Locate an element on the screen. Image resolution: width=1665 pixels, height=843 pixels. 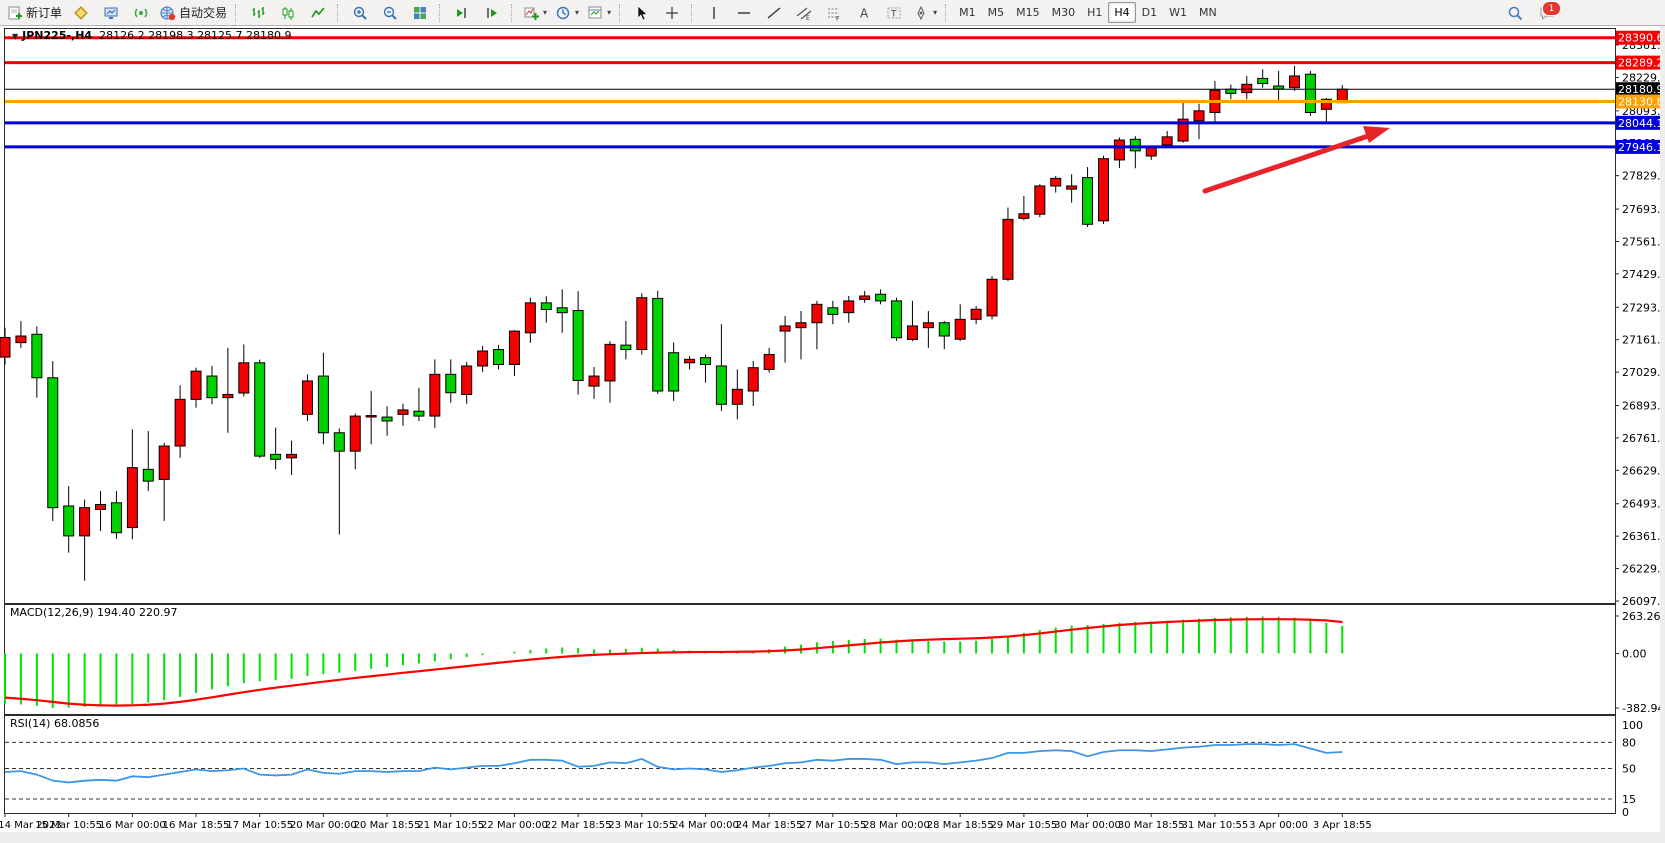
new-order-button: 新订单 is located at coordinates (34, 12).